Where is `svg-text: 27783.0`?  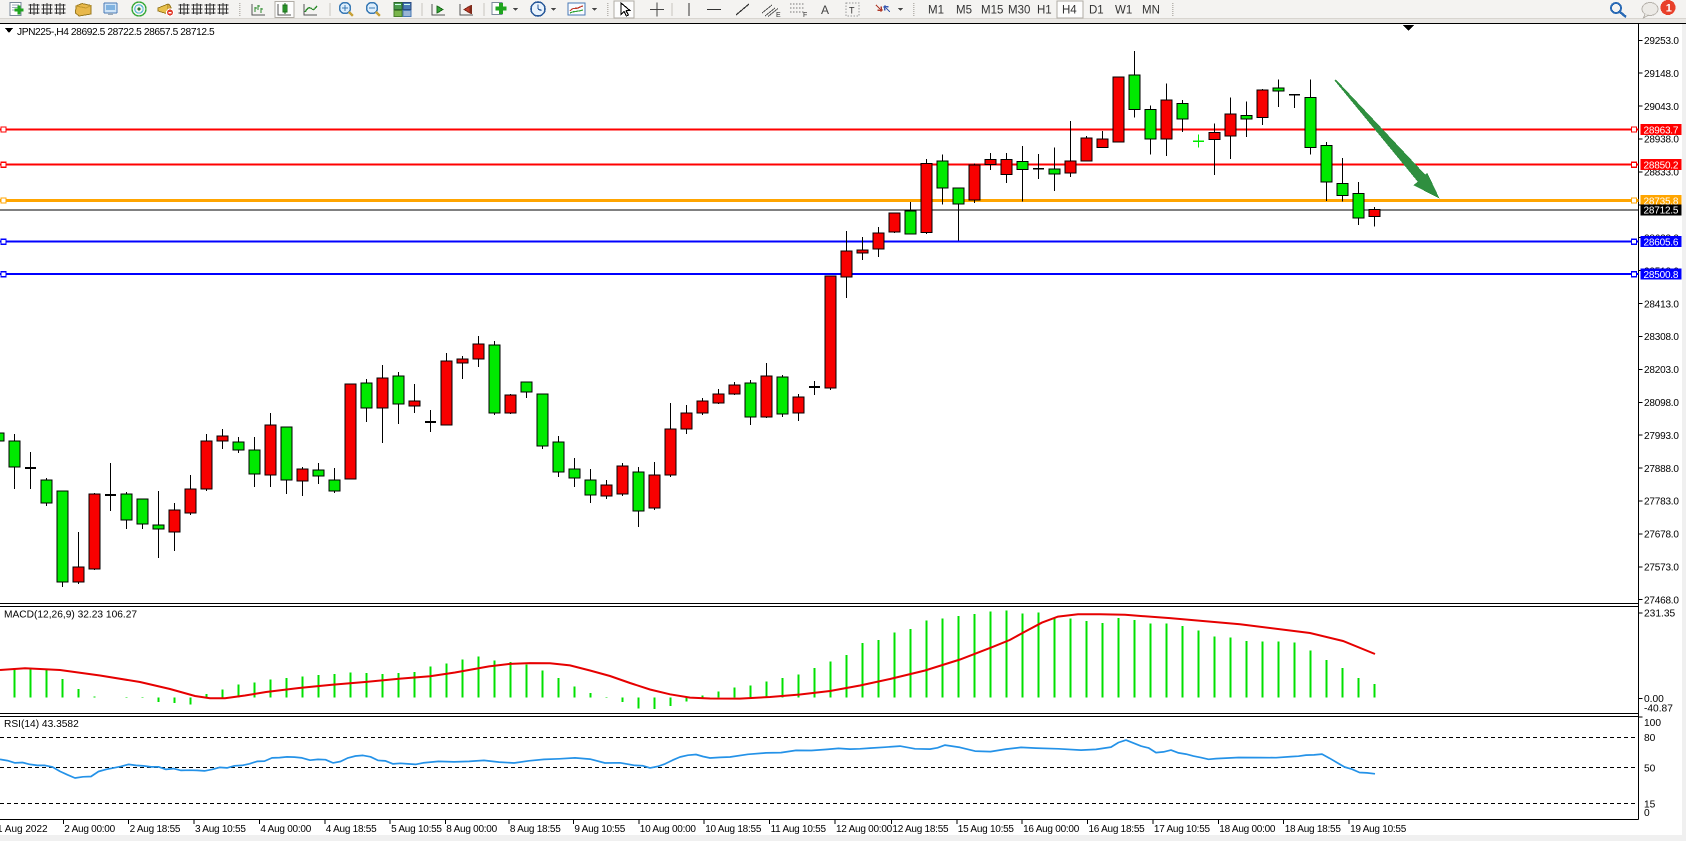
svg-text: 27783.0 is located at coordinates (1661, 502).